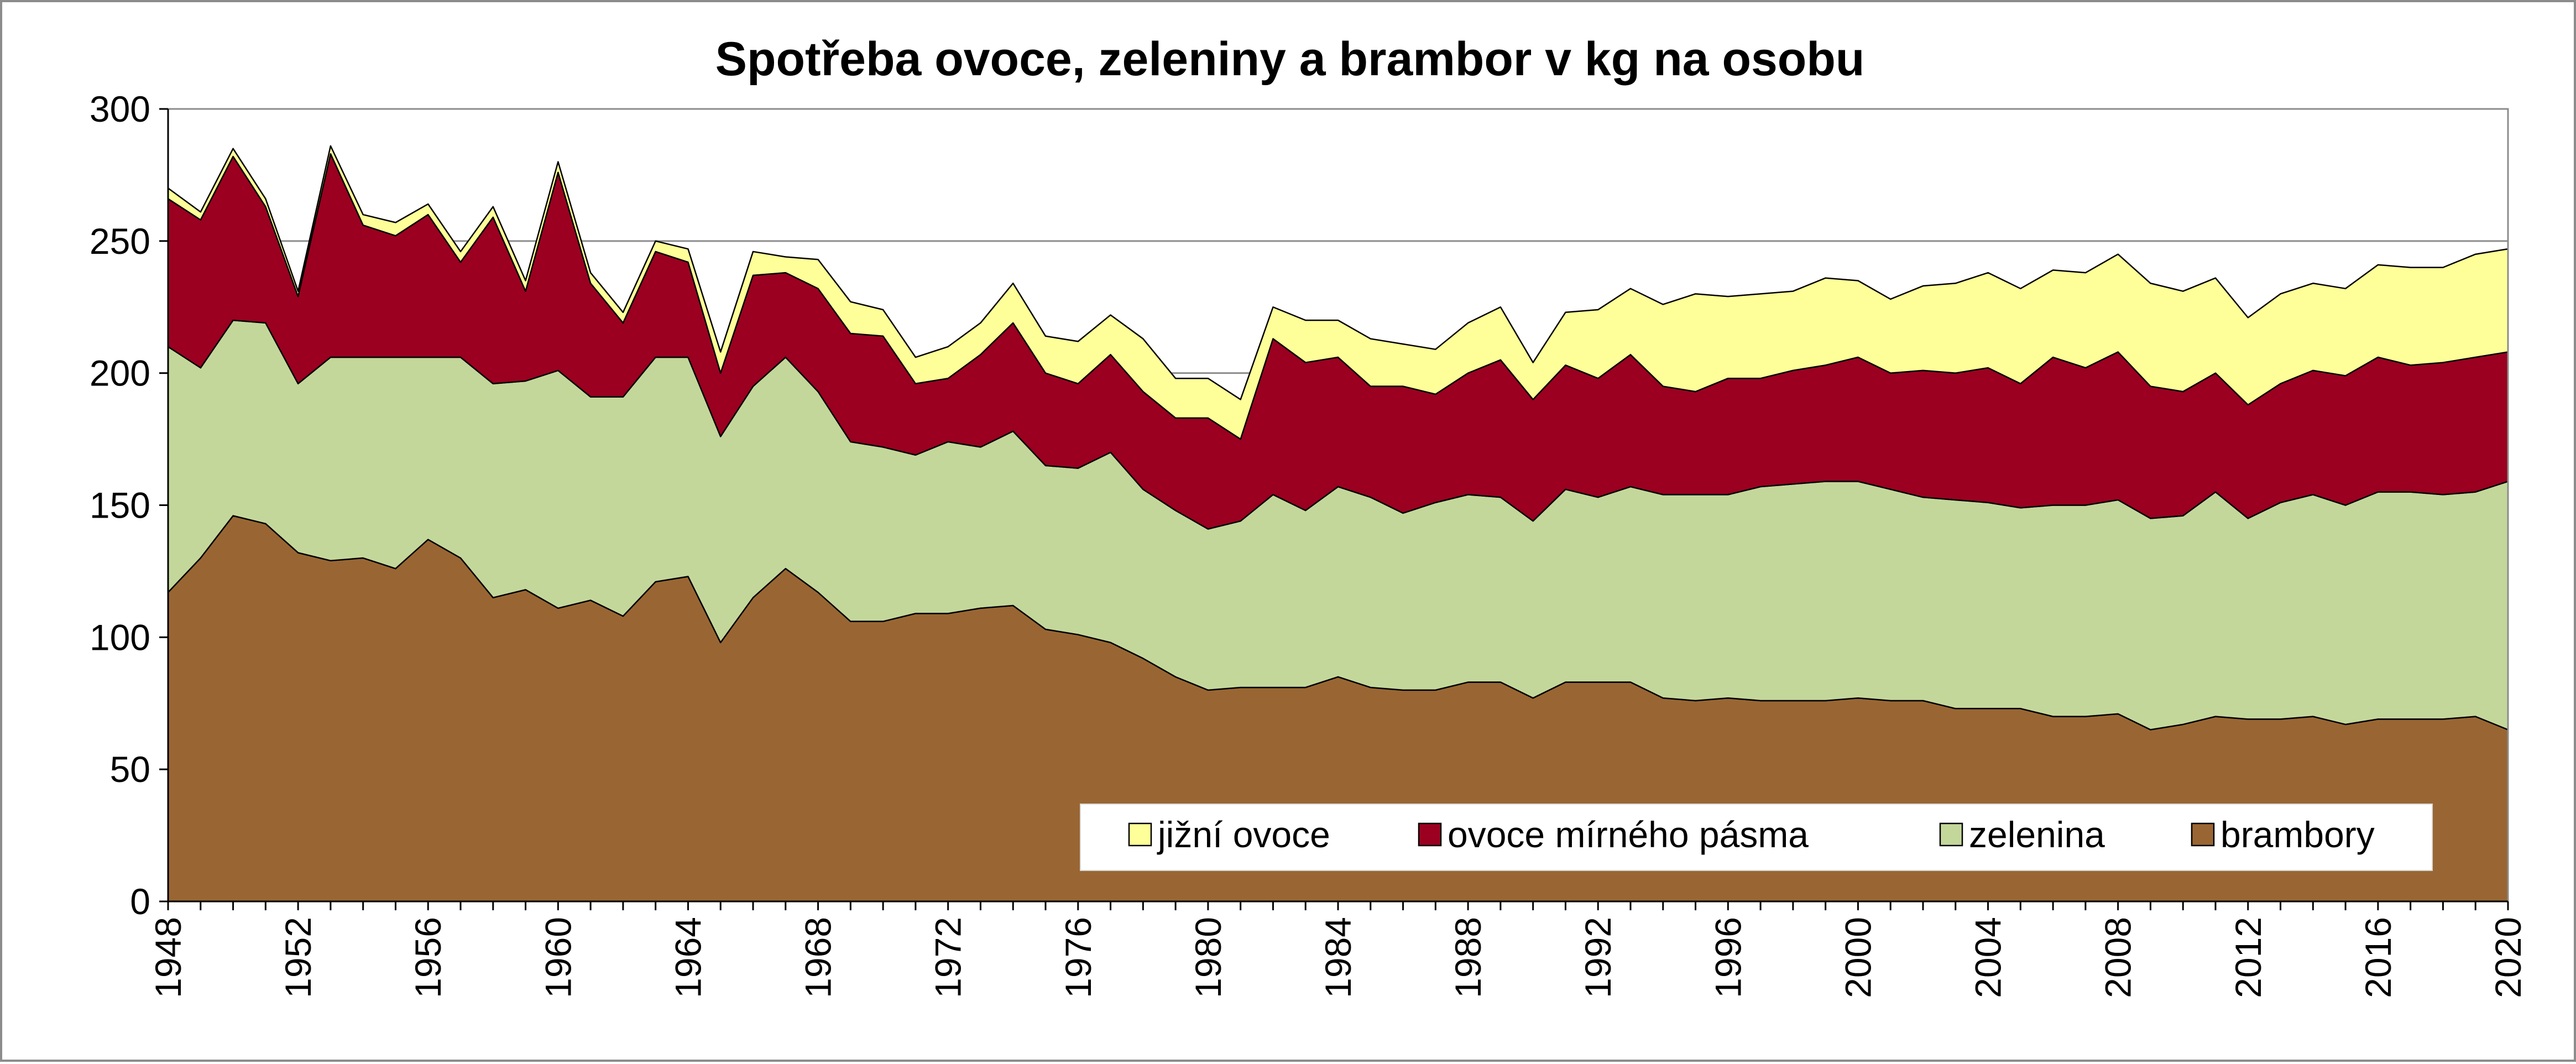  What do you see at coordinates (168, 958) in the screenshot?
I see `x-tick-label: 1948` at bounding box center [168, 958].